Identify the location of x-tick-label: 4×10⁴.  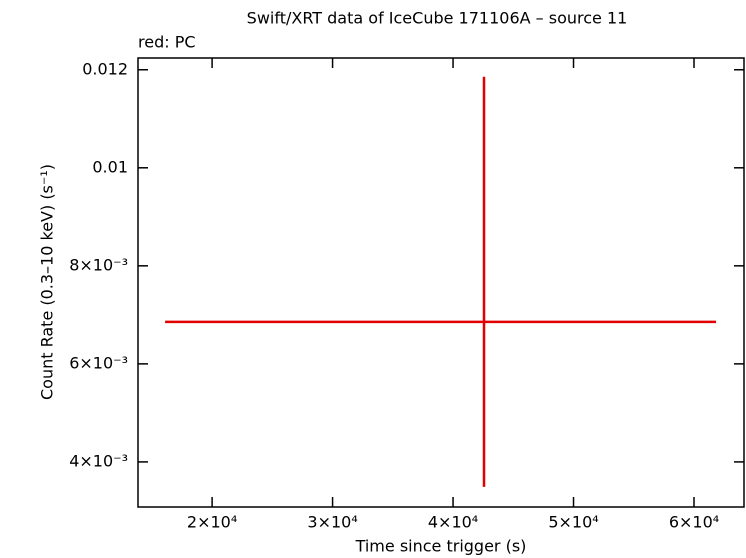
(453, 522).